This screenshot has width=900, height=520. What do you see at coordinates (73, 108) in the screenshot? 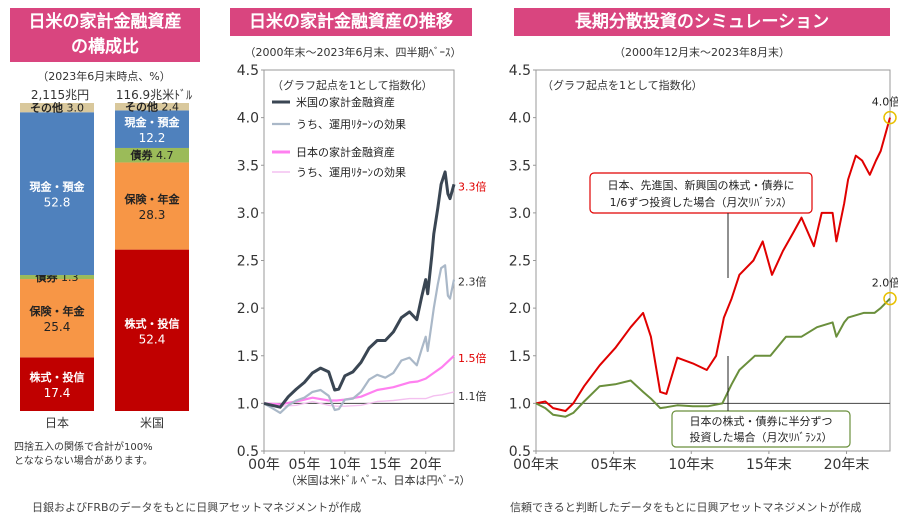
I see `japan-segment-value: 3.0` at bounding box center [73, 108].